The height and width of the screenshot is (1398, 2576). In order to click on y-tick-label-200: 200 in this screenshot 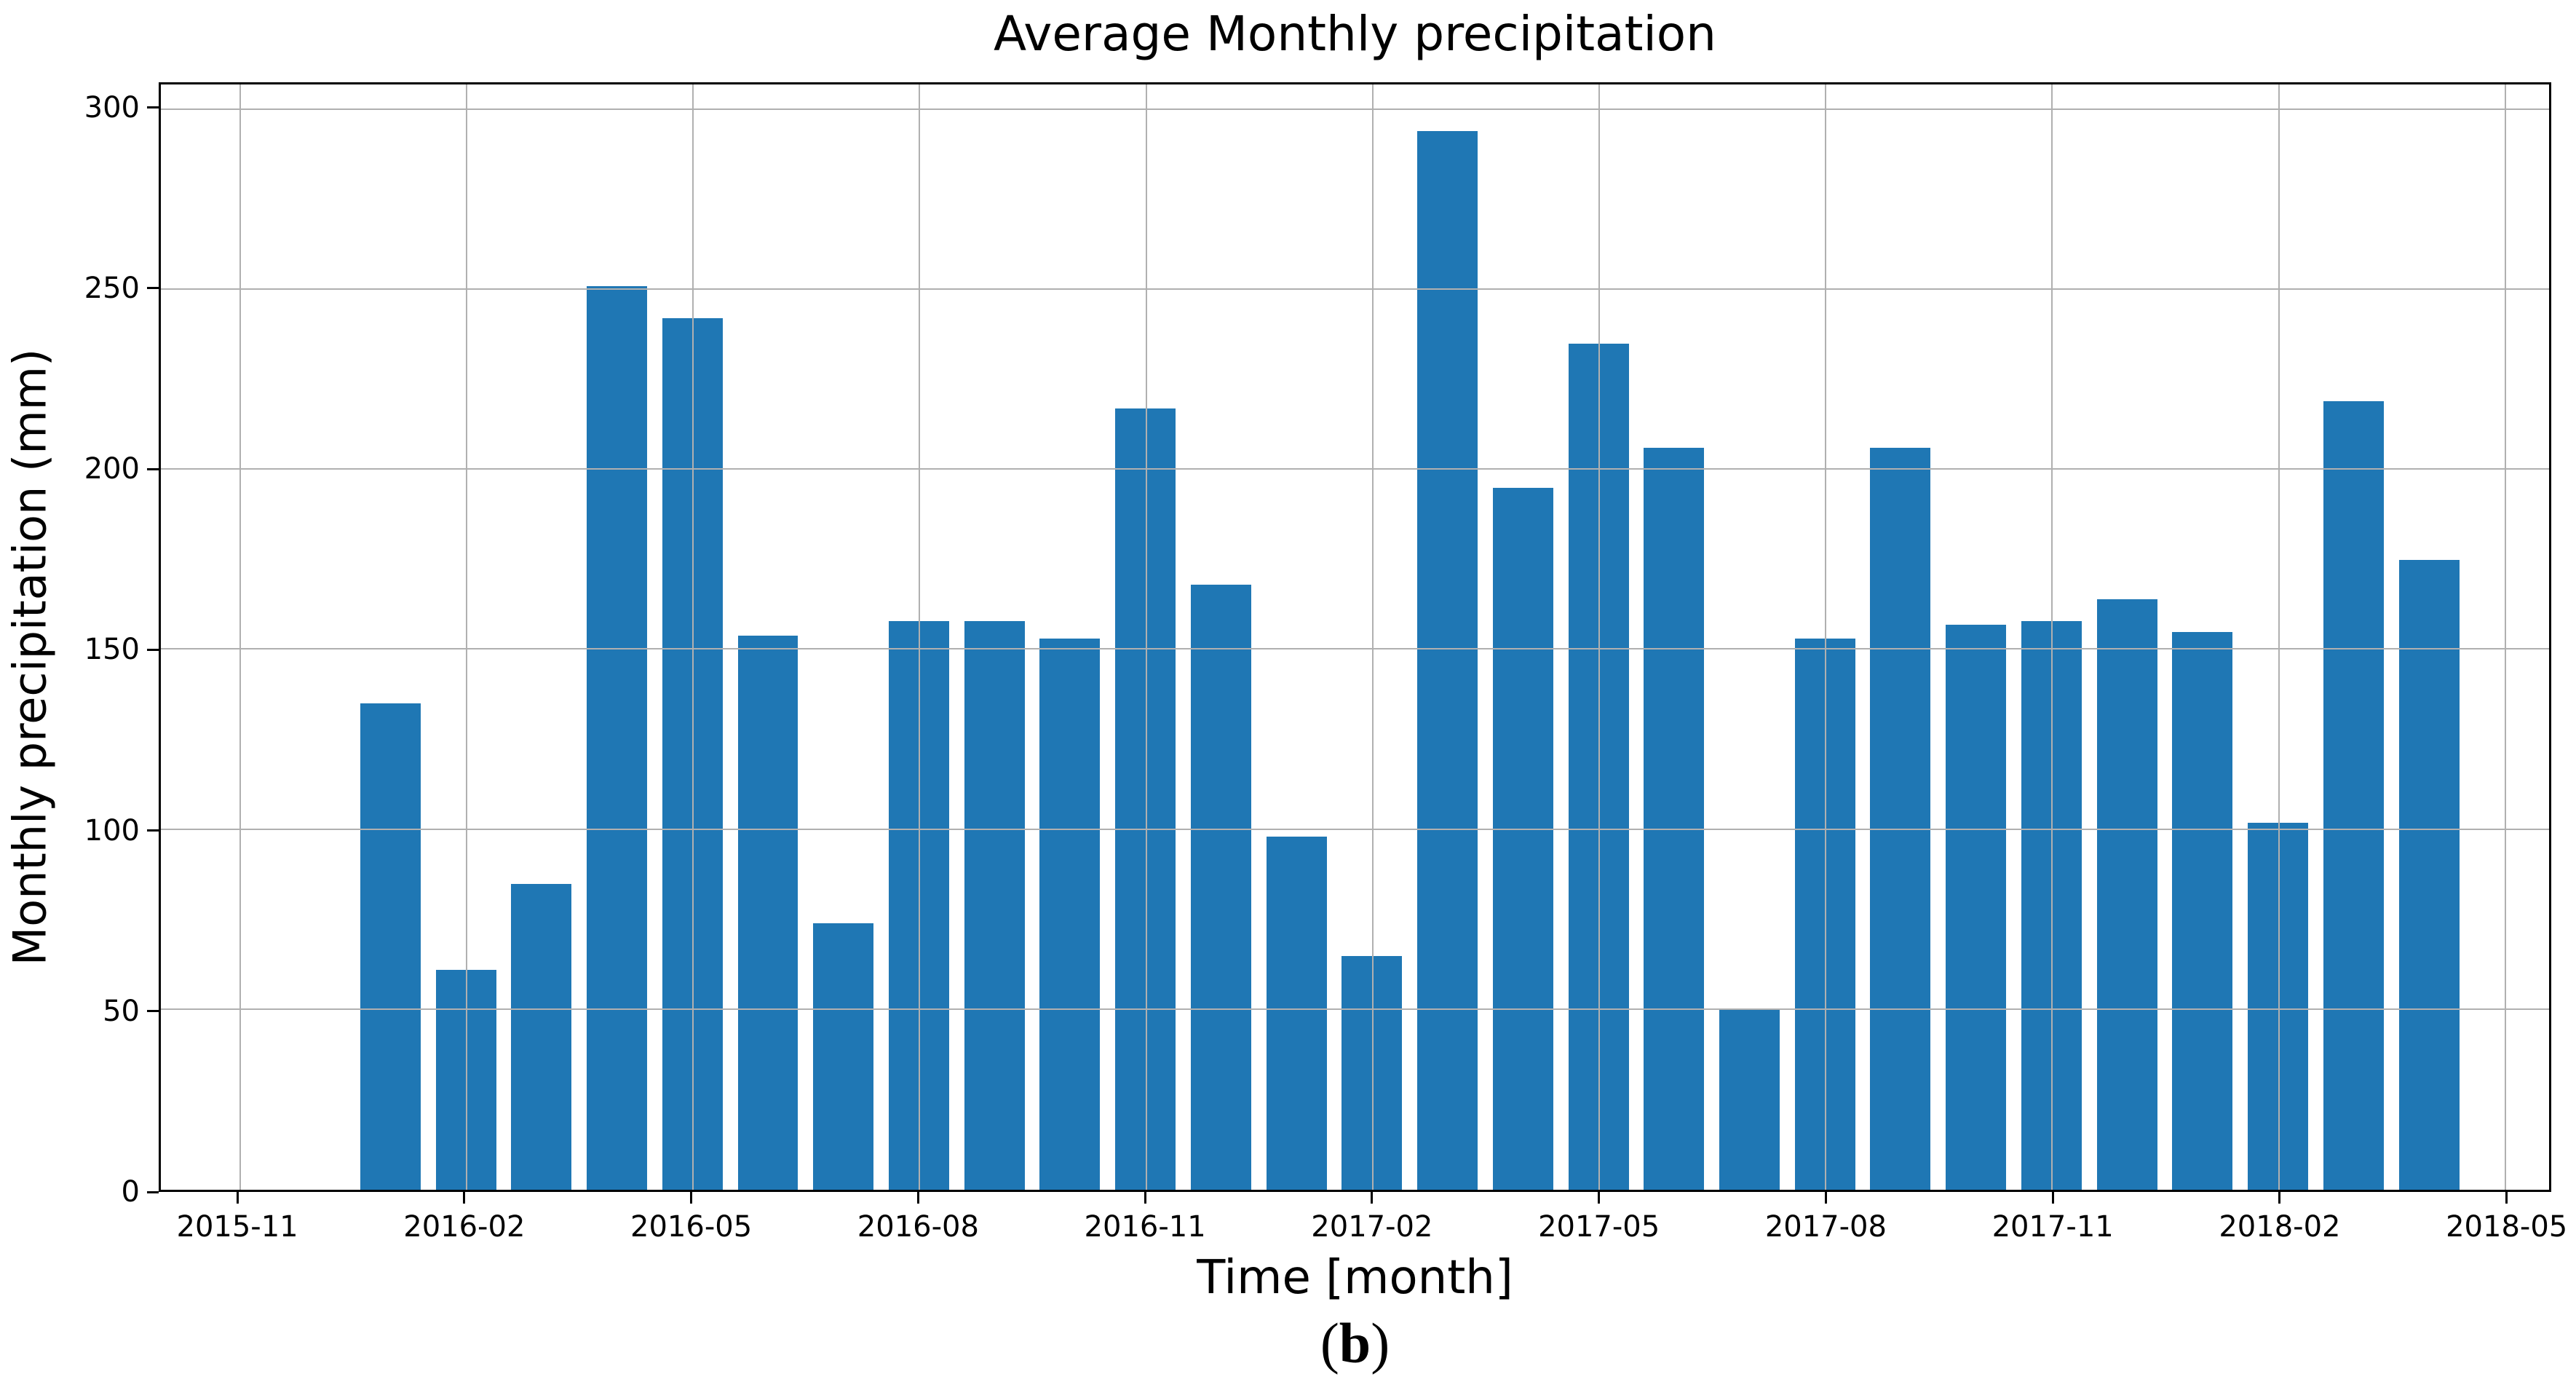, I will do `click(112, 469)`.